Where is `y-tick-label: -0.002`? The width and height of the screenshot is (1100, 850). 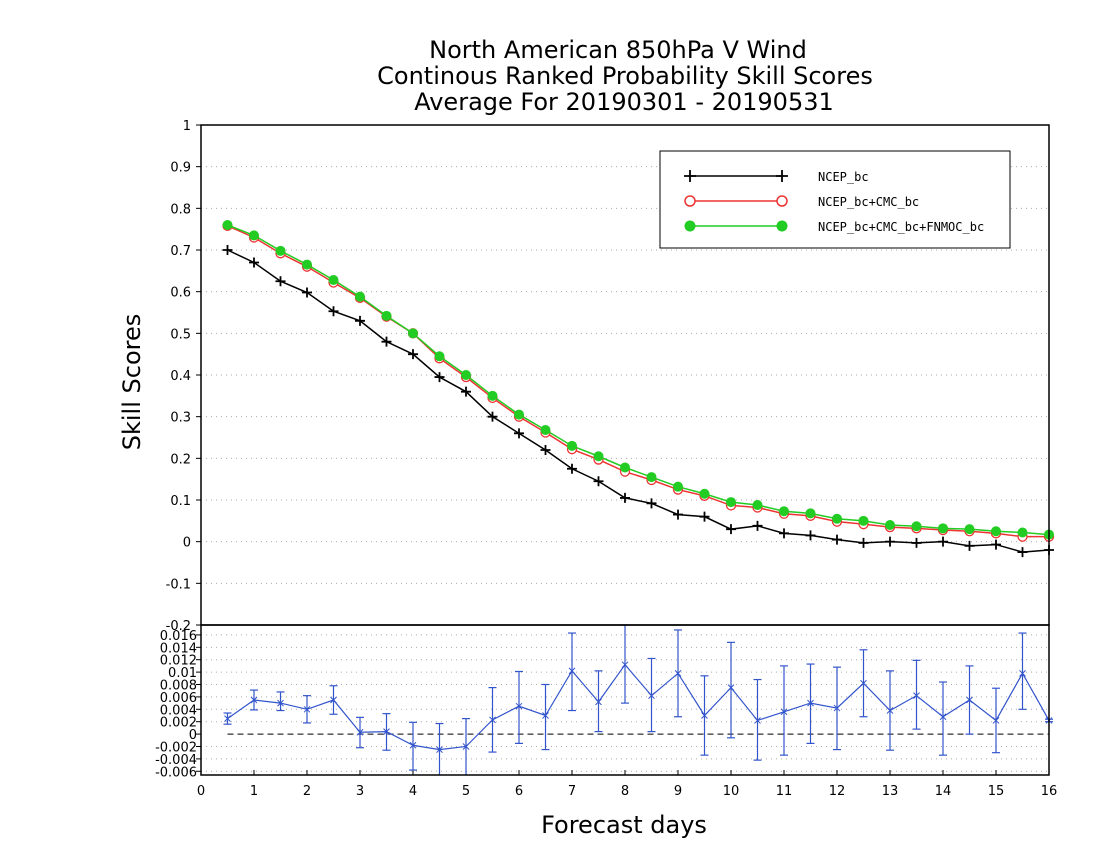 y-tick-label: -0.002 is located at coordinates (176, 747).